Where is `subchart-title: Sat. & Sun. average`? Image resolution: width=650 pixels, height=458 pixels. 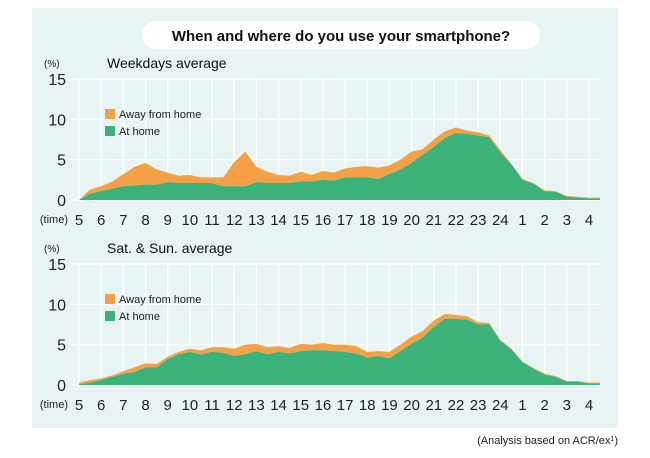 subchart-title: Sat. & Sun. average is located at coordinates (170, 248).